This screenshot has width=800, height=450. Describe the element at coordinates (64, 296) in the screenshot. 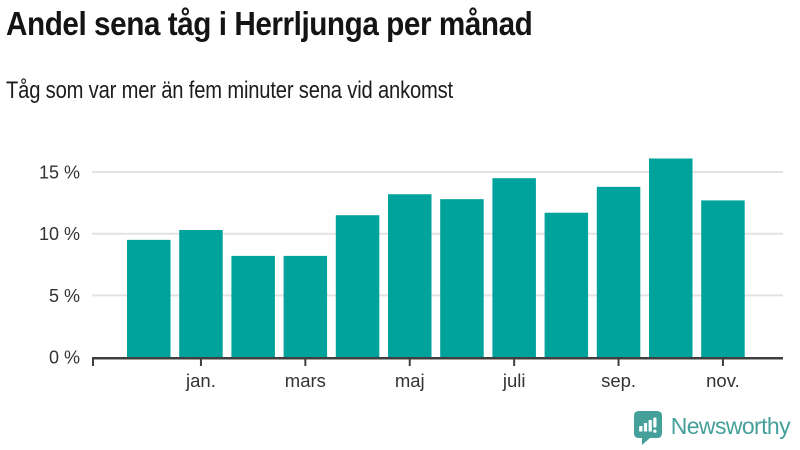

I see `y-tick-label: 5 %` at that location.